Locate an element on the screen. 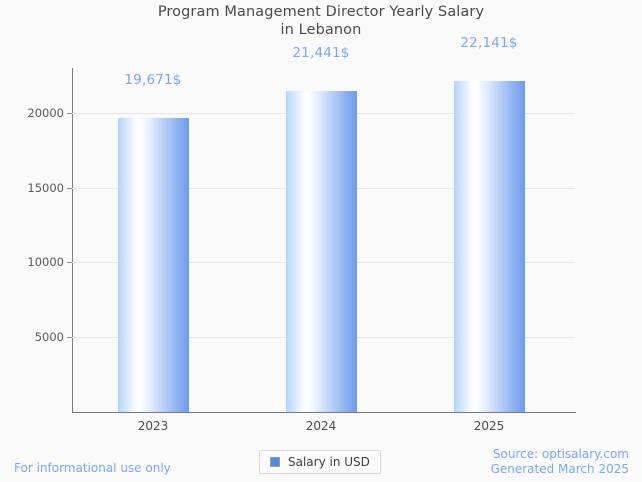 This screenshot has height=482, width=642. source-text: Source: optisalary.com is located at coordinates (560, 454).